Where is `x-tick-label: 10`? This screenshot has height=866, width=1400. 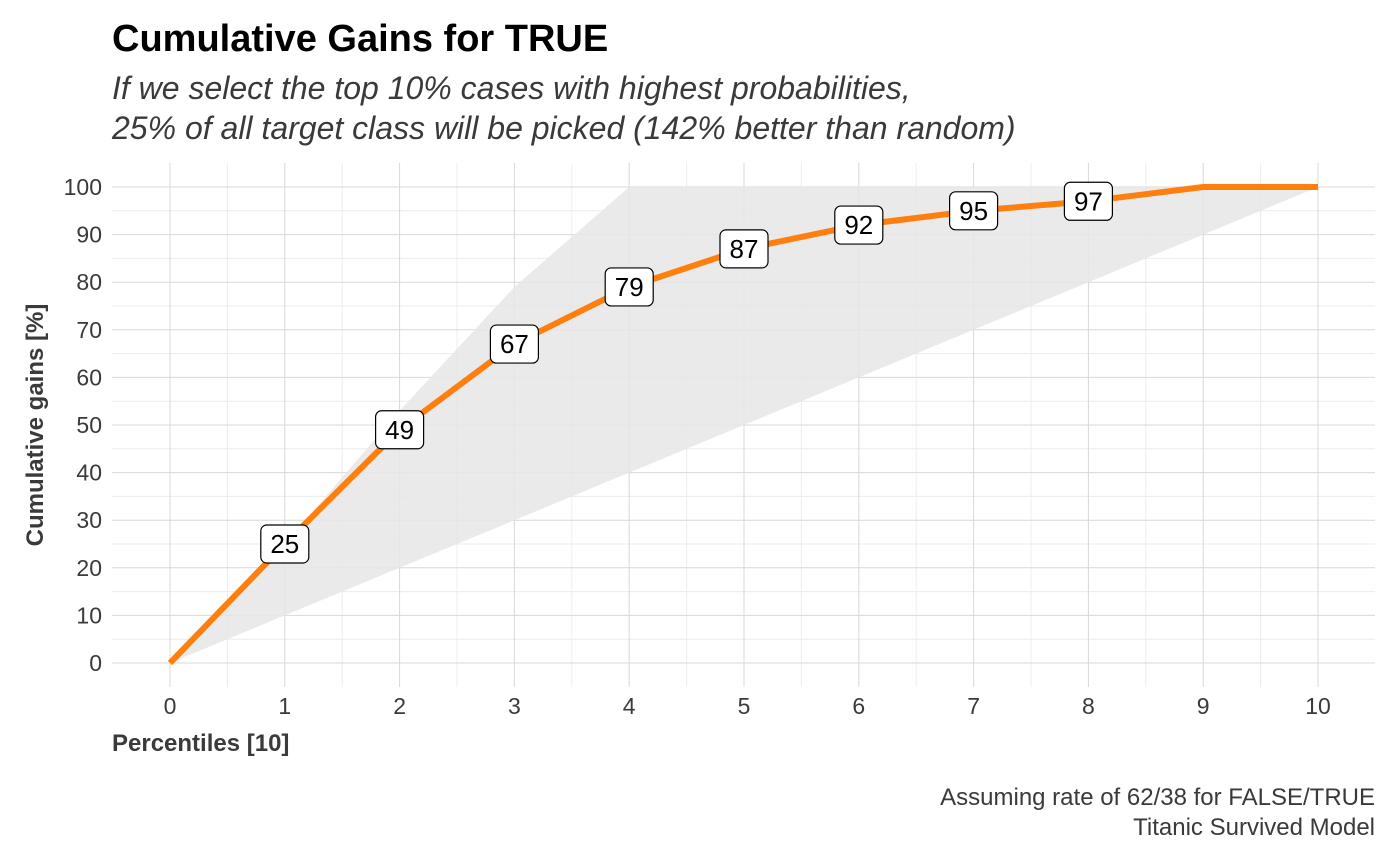 x-tick-label: 10 is located at coordinates (1318, 706).